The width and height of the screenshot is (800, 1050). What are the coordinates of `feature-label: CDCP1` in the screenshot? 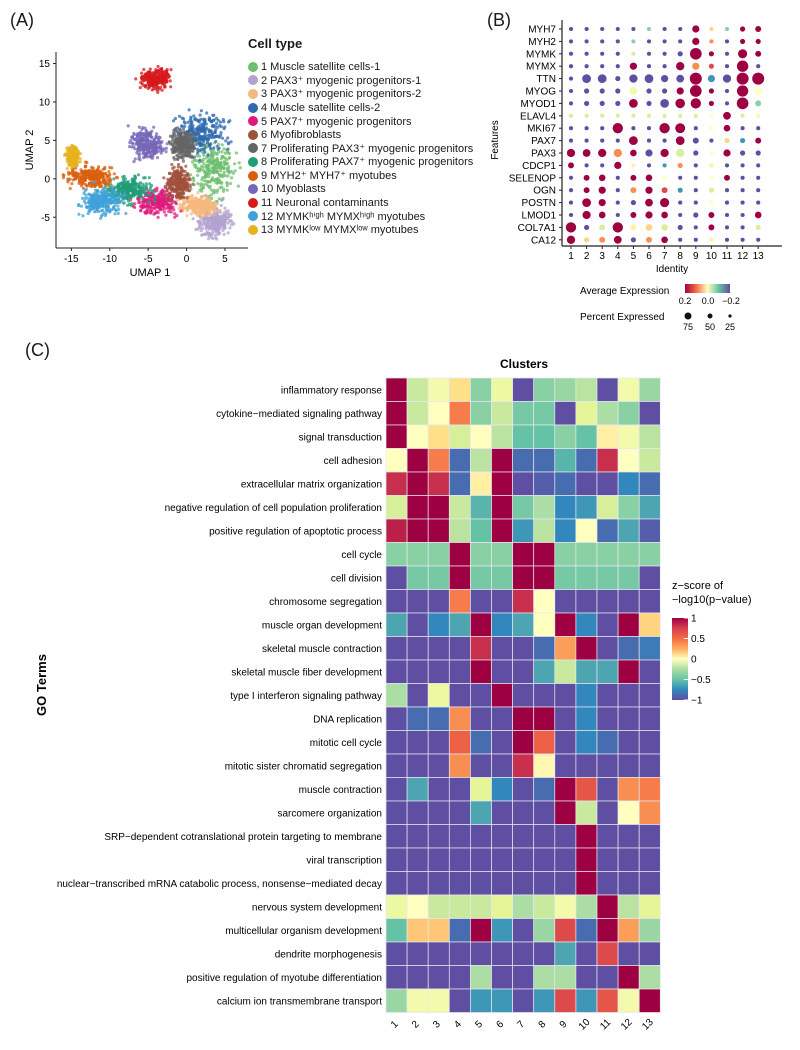 It's located at (539, 166).